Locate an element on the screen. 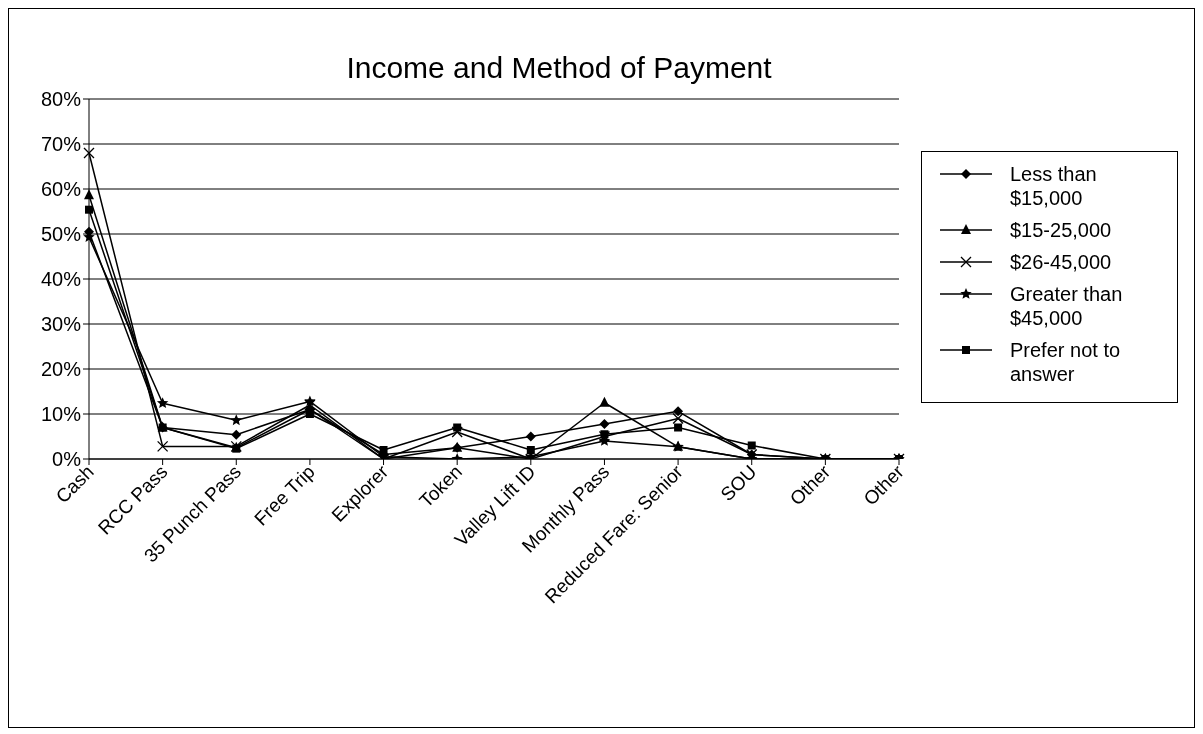  y-tick-label: 40% is located at coordinates (61, 279).